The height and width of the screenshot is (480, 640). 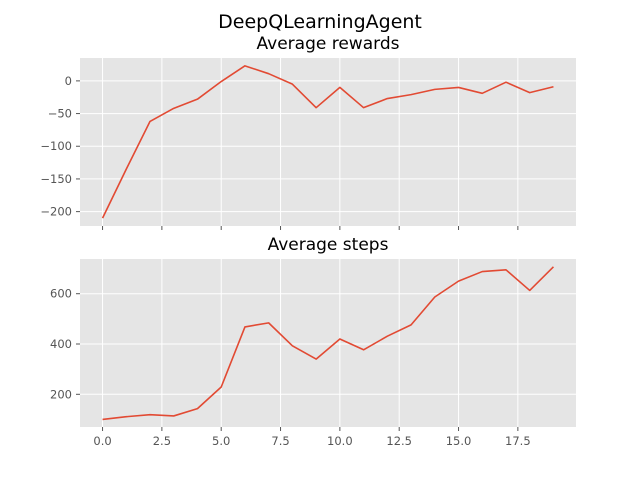 What do you see at coordinates (68, 81) in the screenshot?
I see `rewards-ytick-label: 0` at bounding box center [68, 81].